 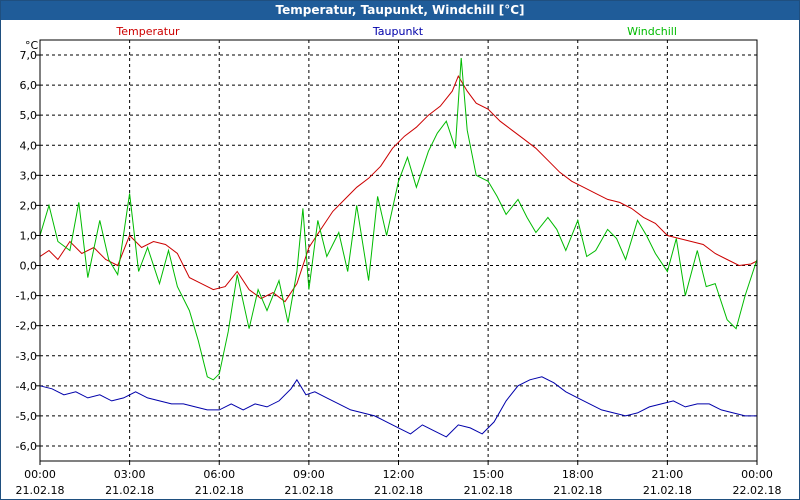 What do you see at coordinates (26, 296) in the screenshot?
I see `y-tick-label: -1,0` at bounding box center [26, 296].